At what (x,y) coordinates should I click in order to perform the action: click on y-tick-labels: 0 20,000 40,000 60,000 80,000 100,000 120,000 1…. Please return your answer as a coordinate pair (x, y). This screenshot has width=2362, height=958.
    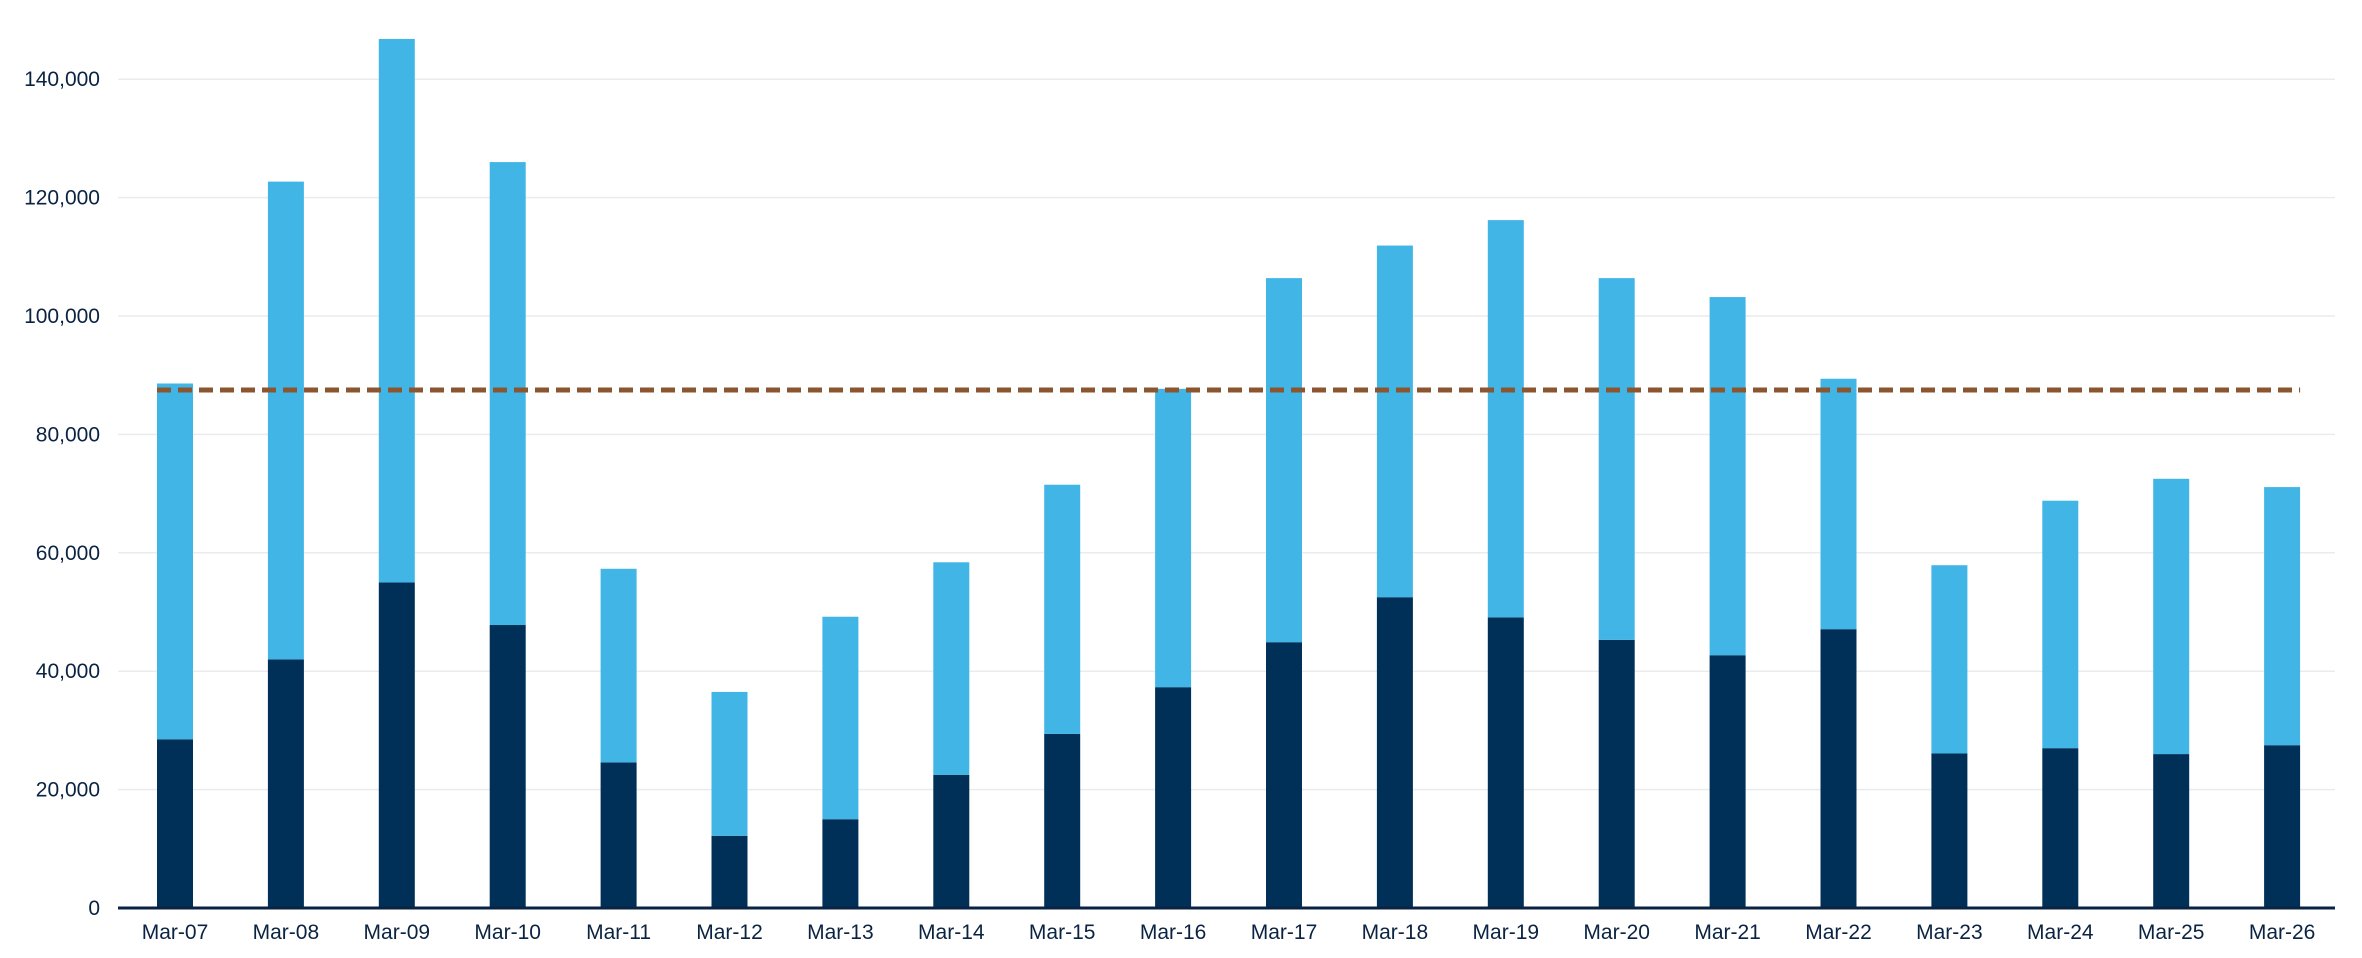
    Looking at the image, I should click on (62, 494).